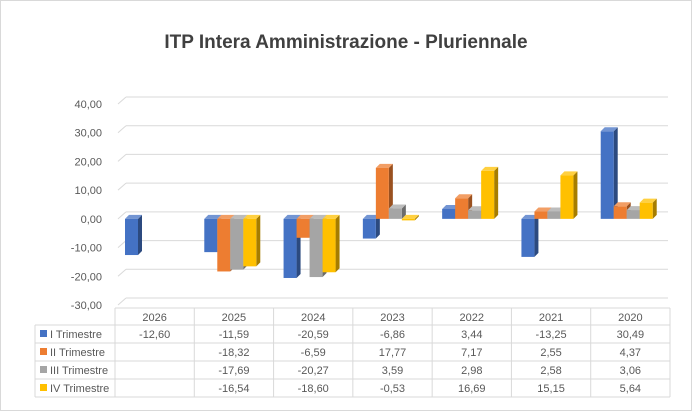 The image size is (692, 411). Describe the element at coordinates (631, 335) in the screenshot. I see `data-table-value: 30,49` at that location.